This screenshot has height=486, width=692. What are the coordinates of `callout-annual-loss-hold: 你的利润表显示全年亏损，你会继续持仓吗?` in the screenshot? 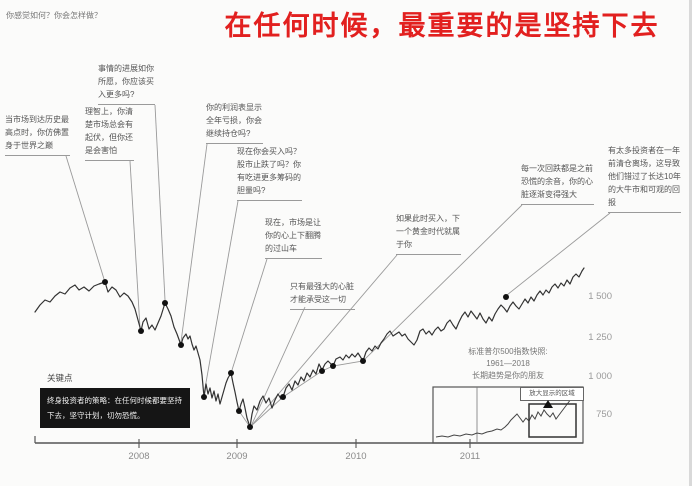 It's located at (234, 122).